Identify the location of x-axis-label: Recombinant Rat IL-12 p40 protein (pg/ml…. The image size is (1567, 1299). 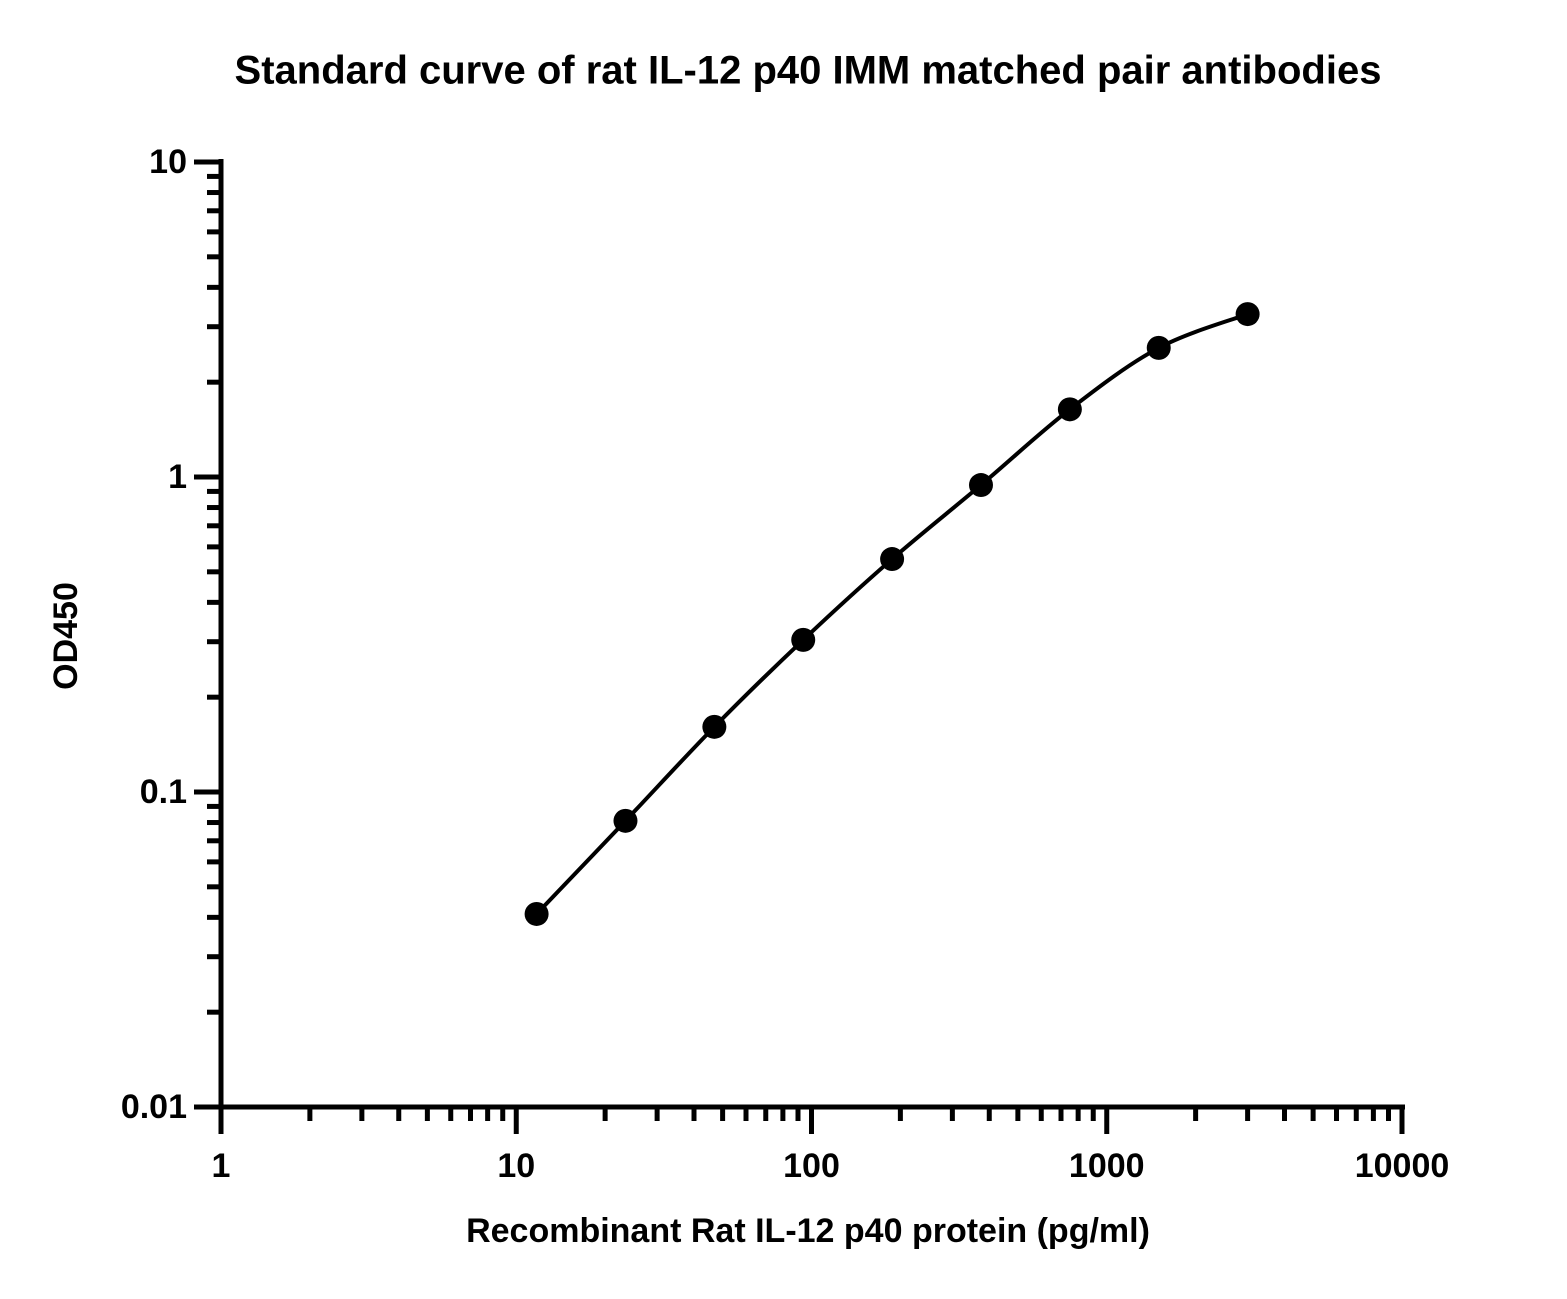
(808, 1231).